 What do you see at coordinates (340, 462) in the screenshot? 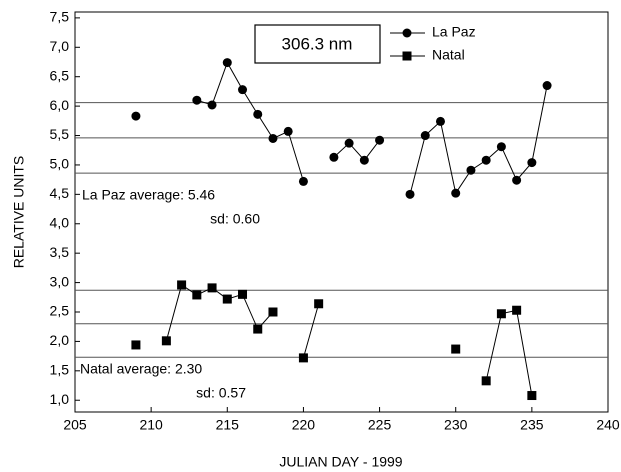
I see `x-axis-label: JULIAN DAY - 1999` at bounding box center [340, 462].